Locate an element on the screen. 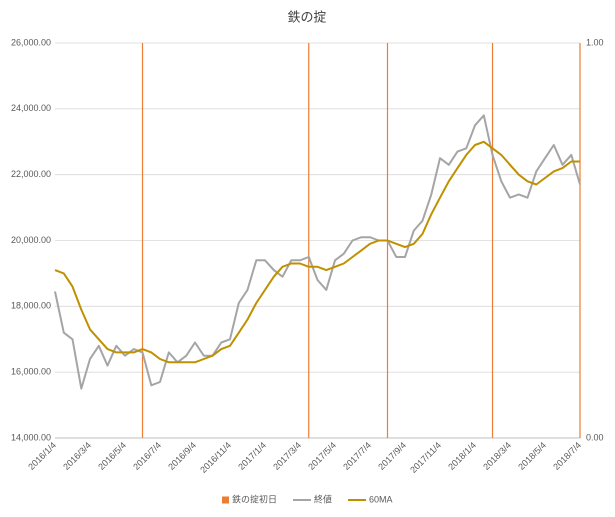 This screenshot has height=517, width=615. y-tick-label: 18,000.00 is located at coordinates (31, 306).